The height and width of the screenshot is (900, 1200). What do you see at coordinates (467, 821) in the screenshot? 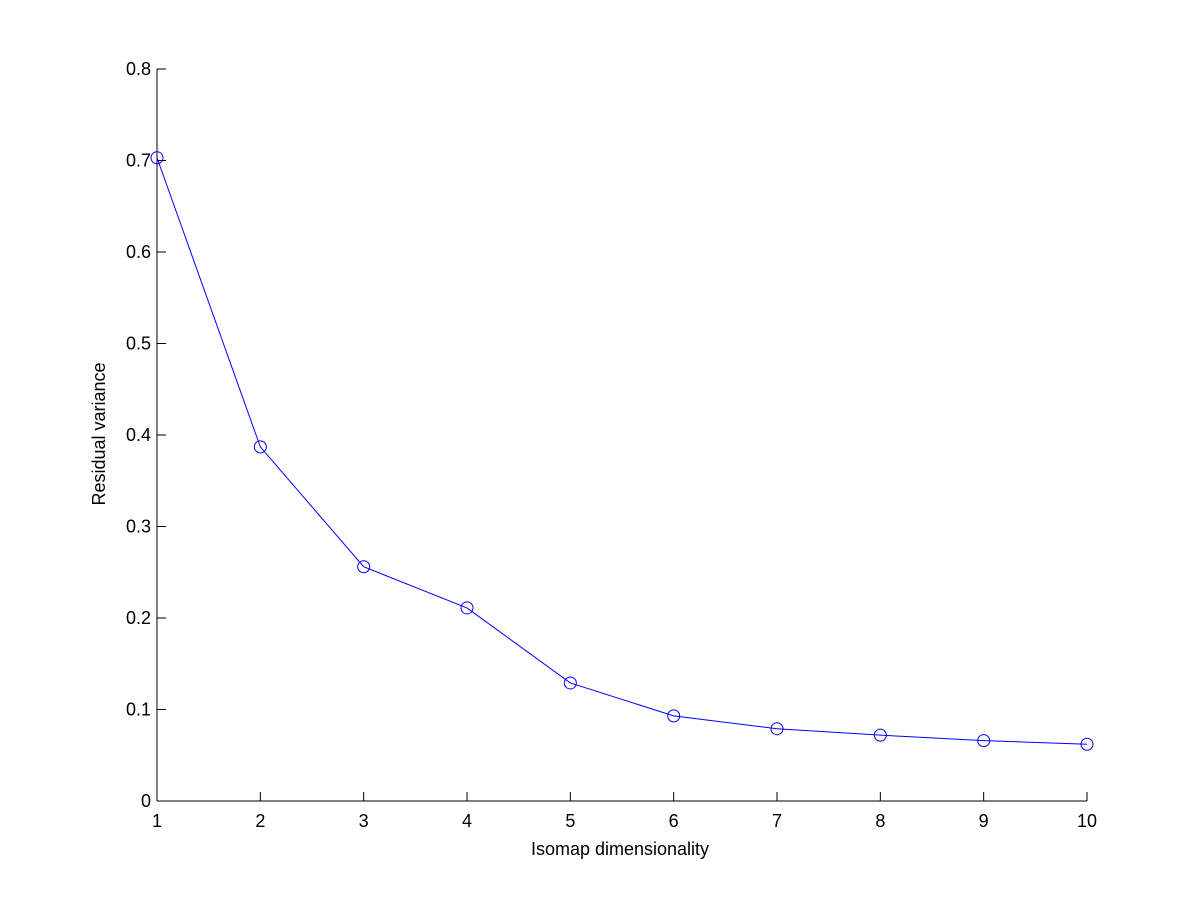
I see `x-tick-label: 4` at bounding box center [467, 821].